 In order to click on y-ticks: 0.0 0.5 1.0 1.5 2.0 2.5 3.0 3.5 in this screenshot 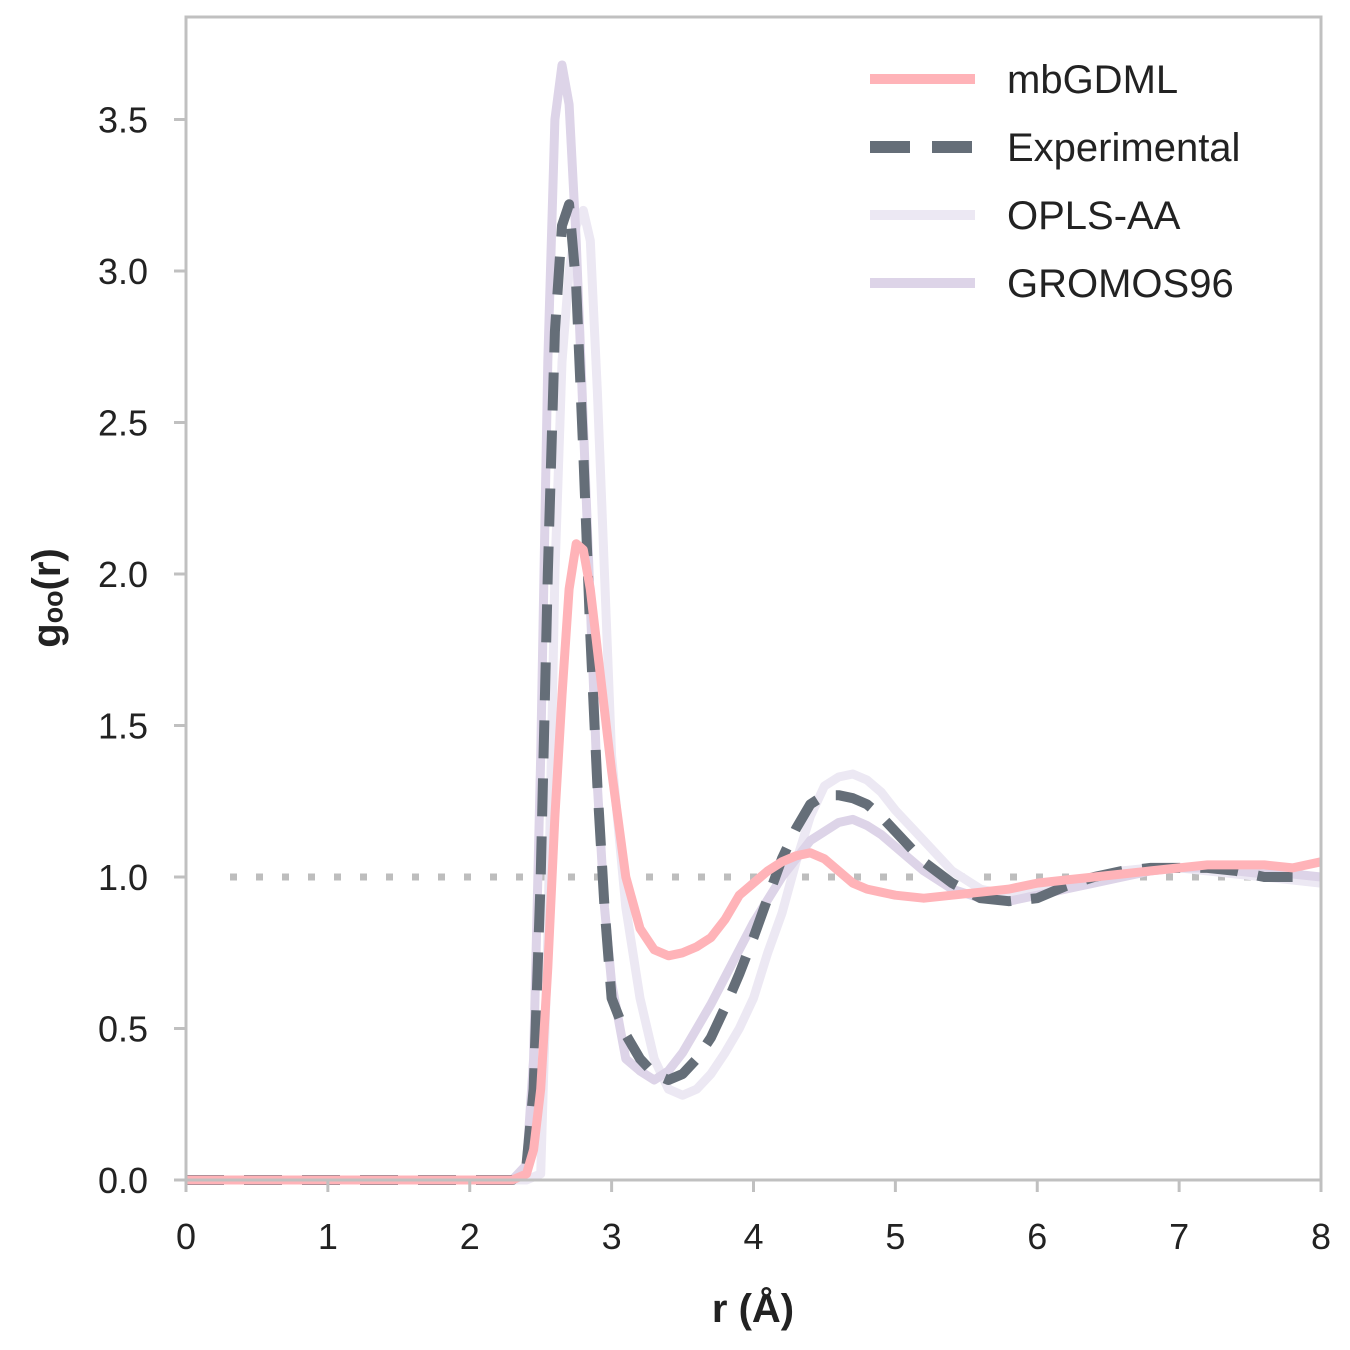, I will do `click(142, 650)`.